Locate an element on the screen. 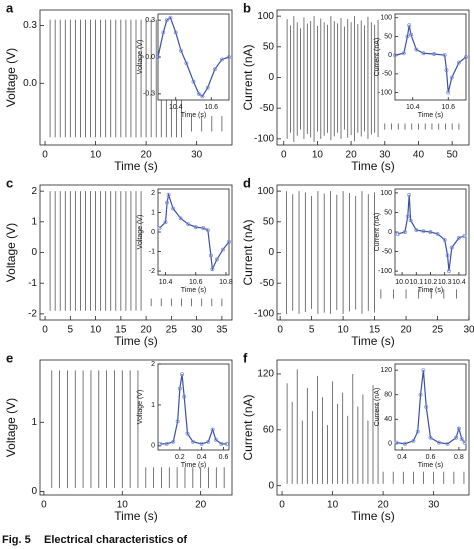 The image size is (474, 549). x-tick-label: 15 is located at coordinates (375, 330).